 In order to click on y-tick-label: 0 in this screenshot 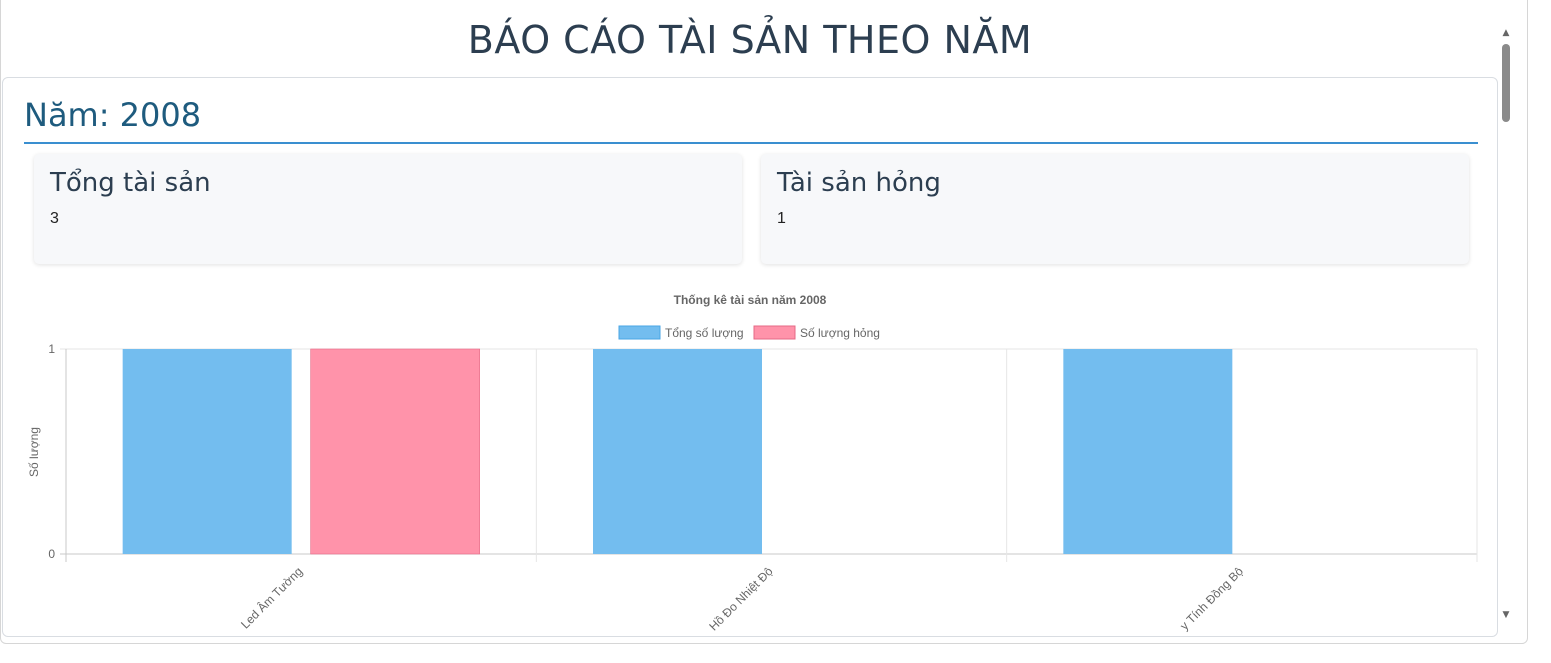, I will do `click(51, 554)`.